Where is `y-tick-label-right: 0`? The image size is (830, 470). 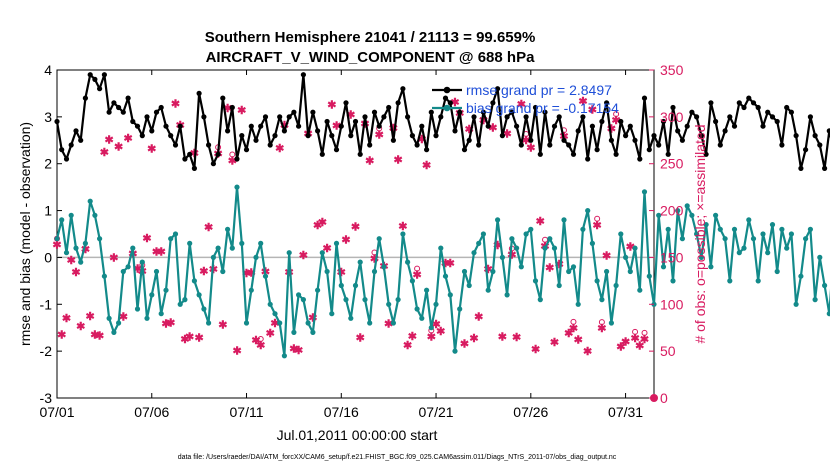 y-tick-label-right: 0 is located at coordinates (664, 398).